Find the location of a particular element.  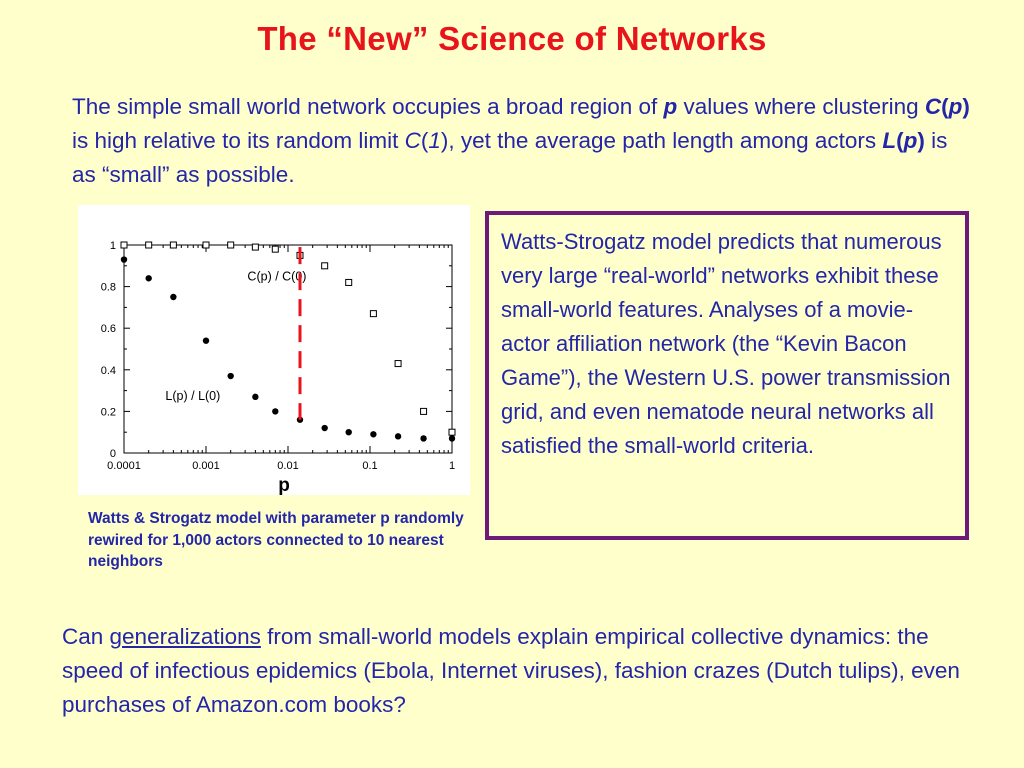

y-tick-label: 0.4 is located at coordinates (108, 371).